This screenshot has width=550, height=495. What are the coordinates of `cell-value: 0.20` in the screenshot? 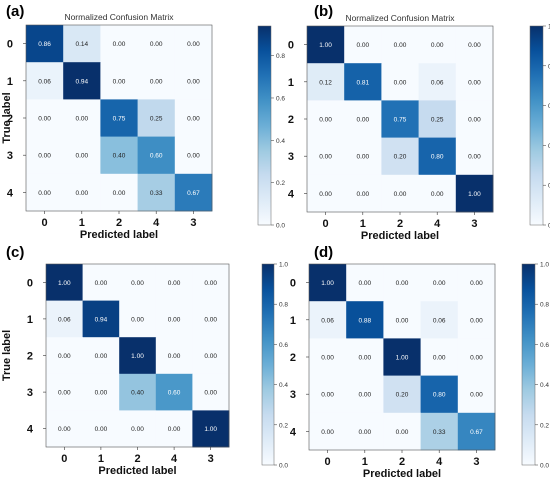 It's located at (400, 157).